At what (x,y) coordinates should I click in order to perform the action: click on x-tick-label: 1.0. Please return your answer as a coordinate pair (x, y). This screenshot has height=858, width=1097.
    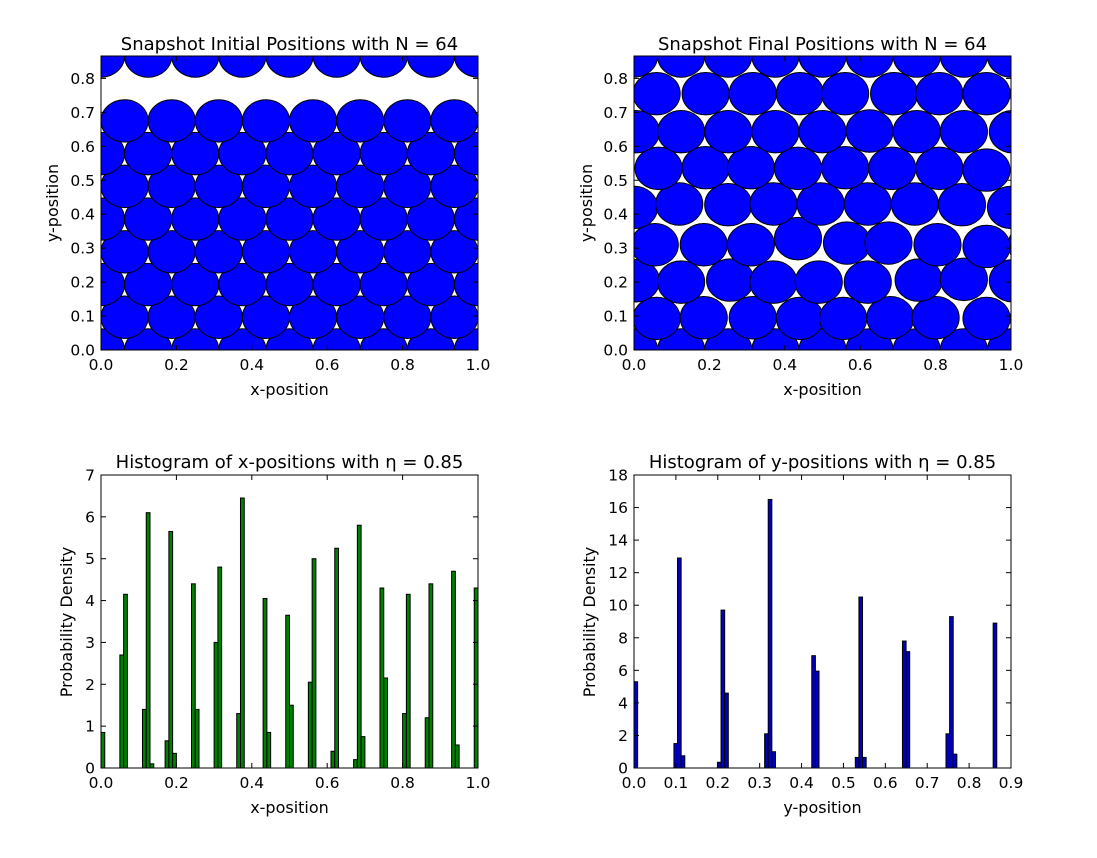
    Looking at the image, I should click on (1011, 365).